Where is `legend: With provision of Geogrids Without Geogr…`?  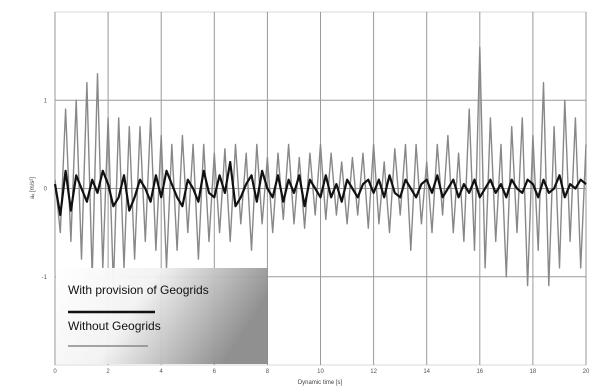
legend: With provision of Geogrids Without Geogr… is located at coordinates (162, 316).